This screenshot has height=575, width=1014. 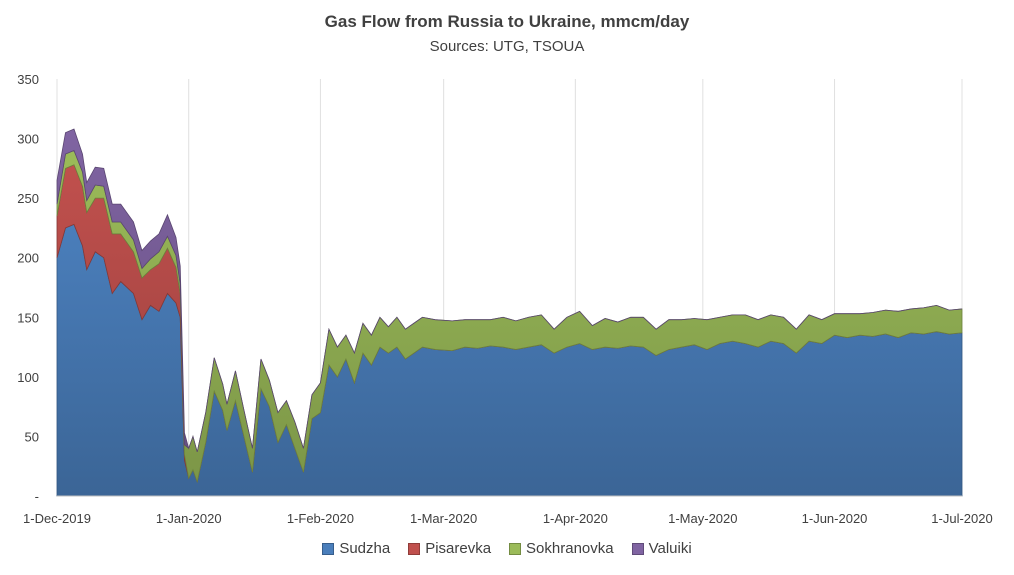 I want to click on y-tick-label: 300, so click(x=28, y=139).